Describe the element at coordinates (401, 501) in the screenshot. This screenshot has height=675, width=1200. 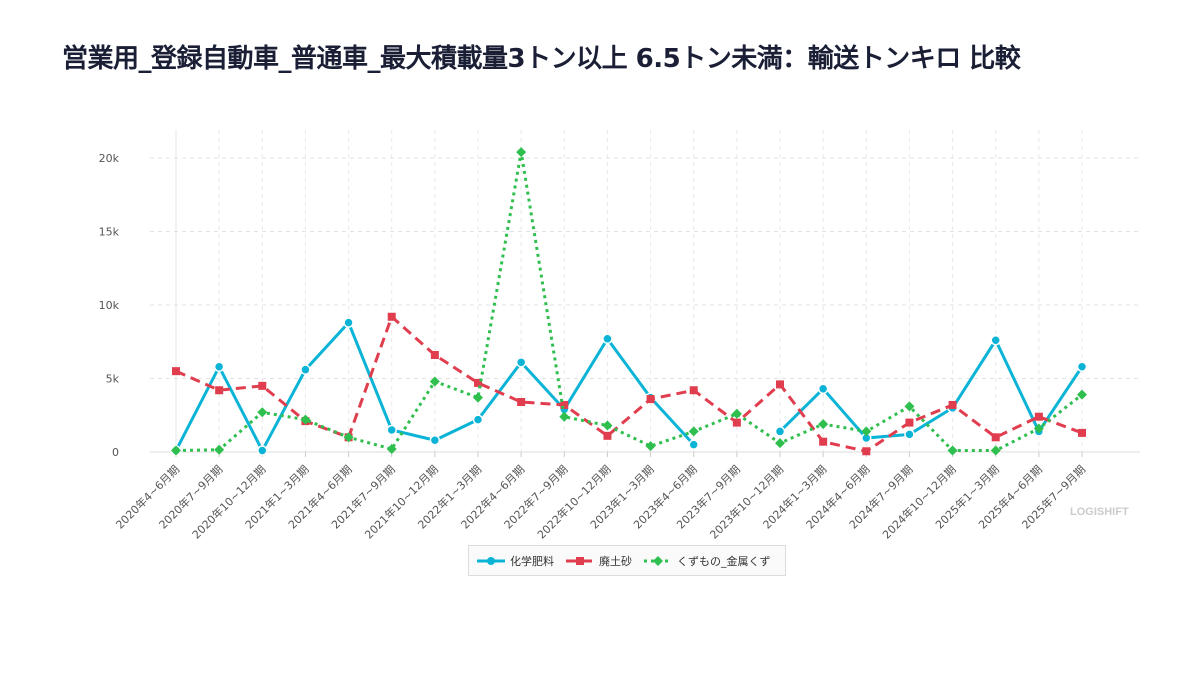
I see `x-tick-label: 2021年10~12月期` at that location.